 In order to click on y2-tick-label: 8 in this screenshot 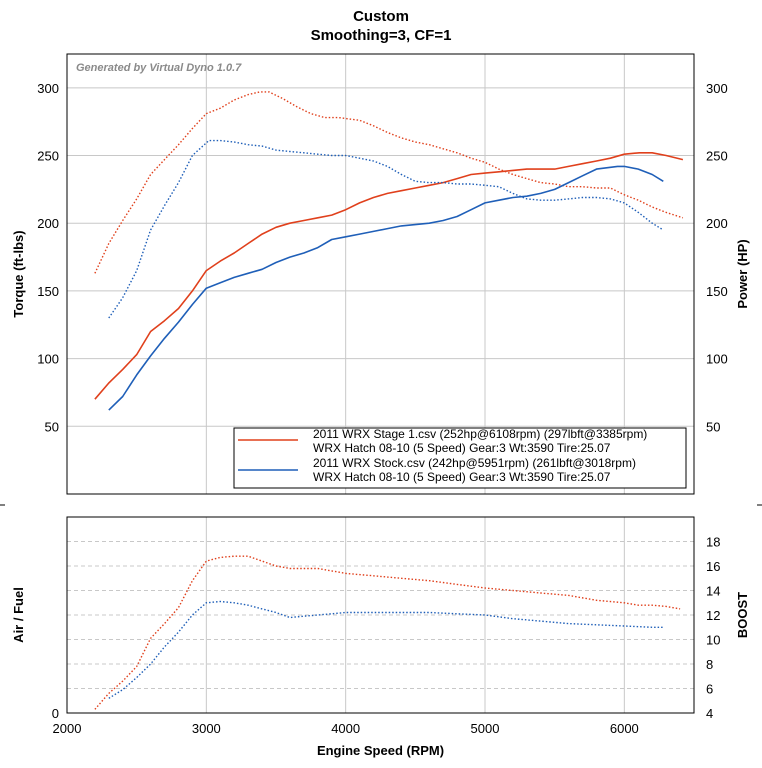, I will do `click(709, 664)`.